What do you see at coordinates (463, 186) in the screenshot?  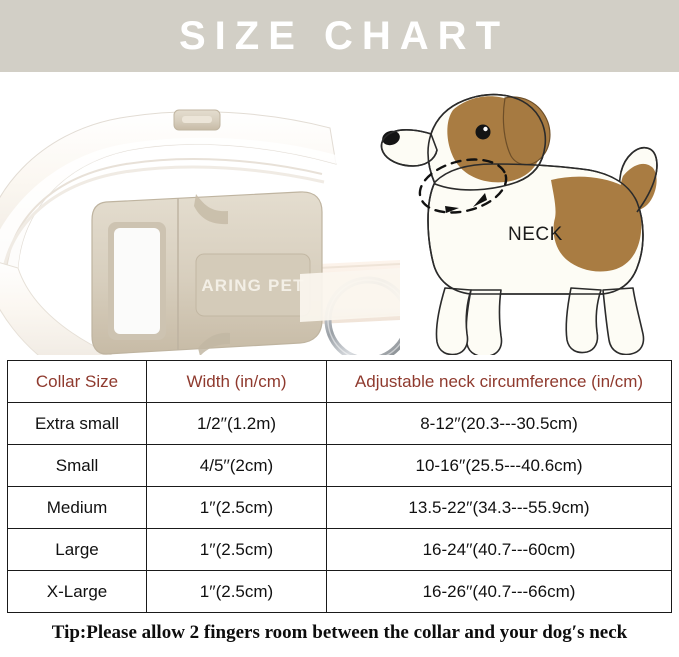 I see `neck-measure-indicator` at bounding box center [463, 186].